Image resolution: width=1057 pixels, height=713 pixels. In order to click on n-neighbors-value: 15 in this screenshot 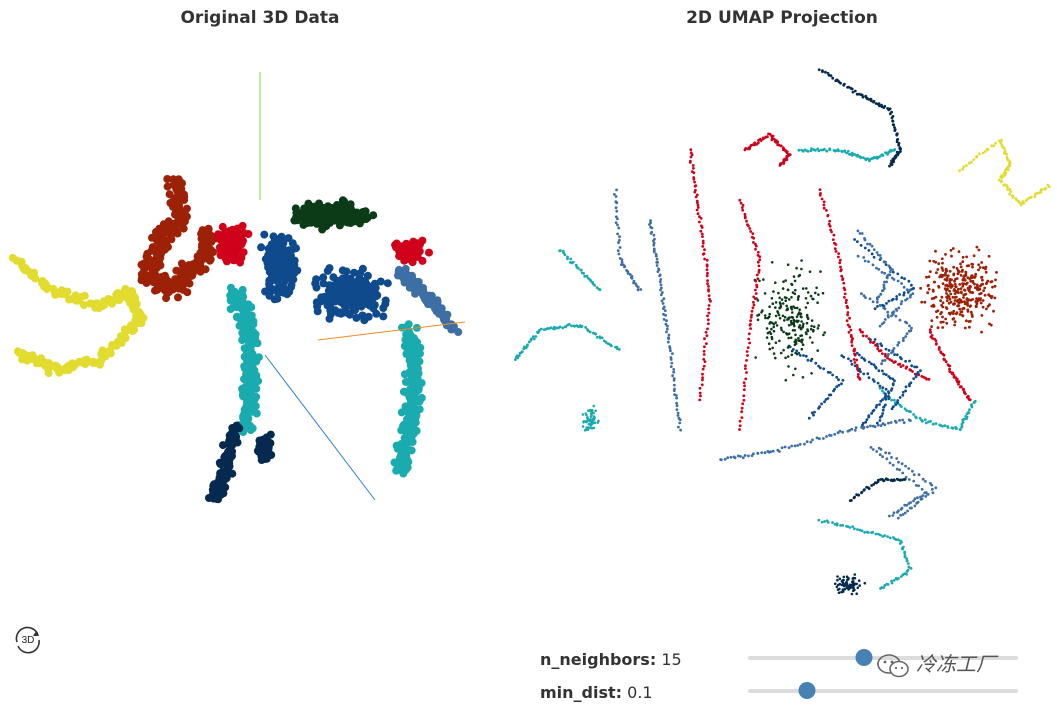, I will do `click(671, 659)`.